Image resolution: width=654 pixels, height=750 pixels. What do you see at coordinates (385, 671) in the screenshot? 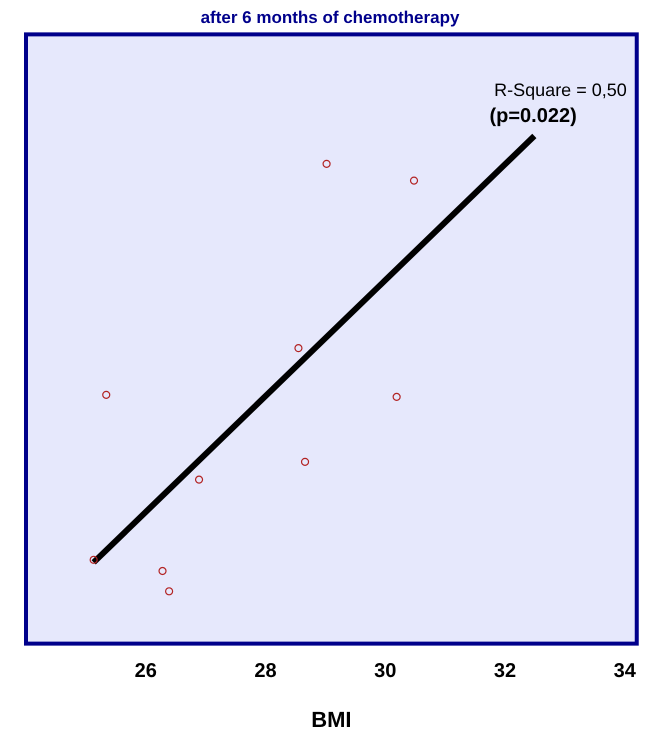
I see `x-tick-label: 30` at bounding box center [385, 671].